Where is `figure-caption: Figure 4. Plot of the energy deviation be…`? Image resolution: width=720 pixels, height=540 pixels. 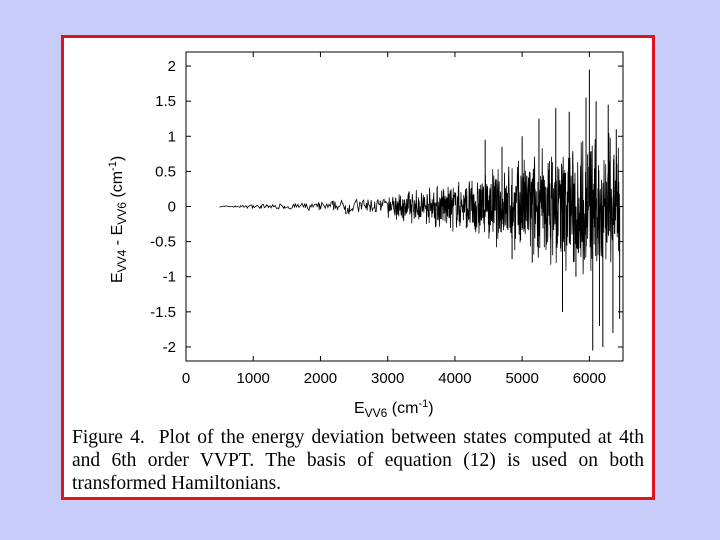
figure-caption: Figure 4. Plot of the energy deviation be… is located at coordinates (358, 460).